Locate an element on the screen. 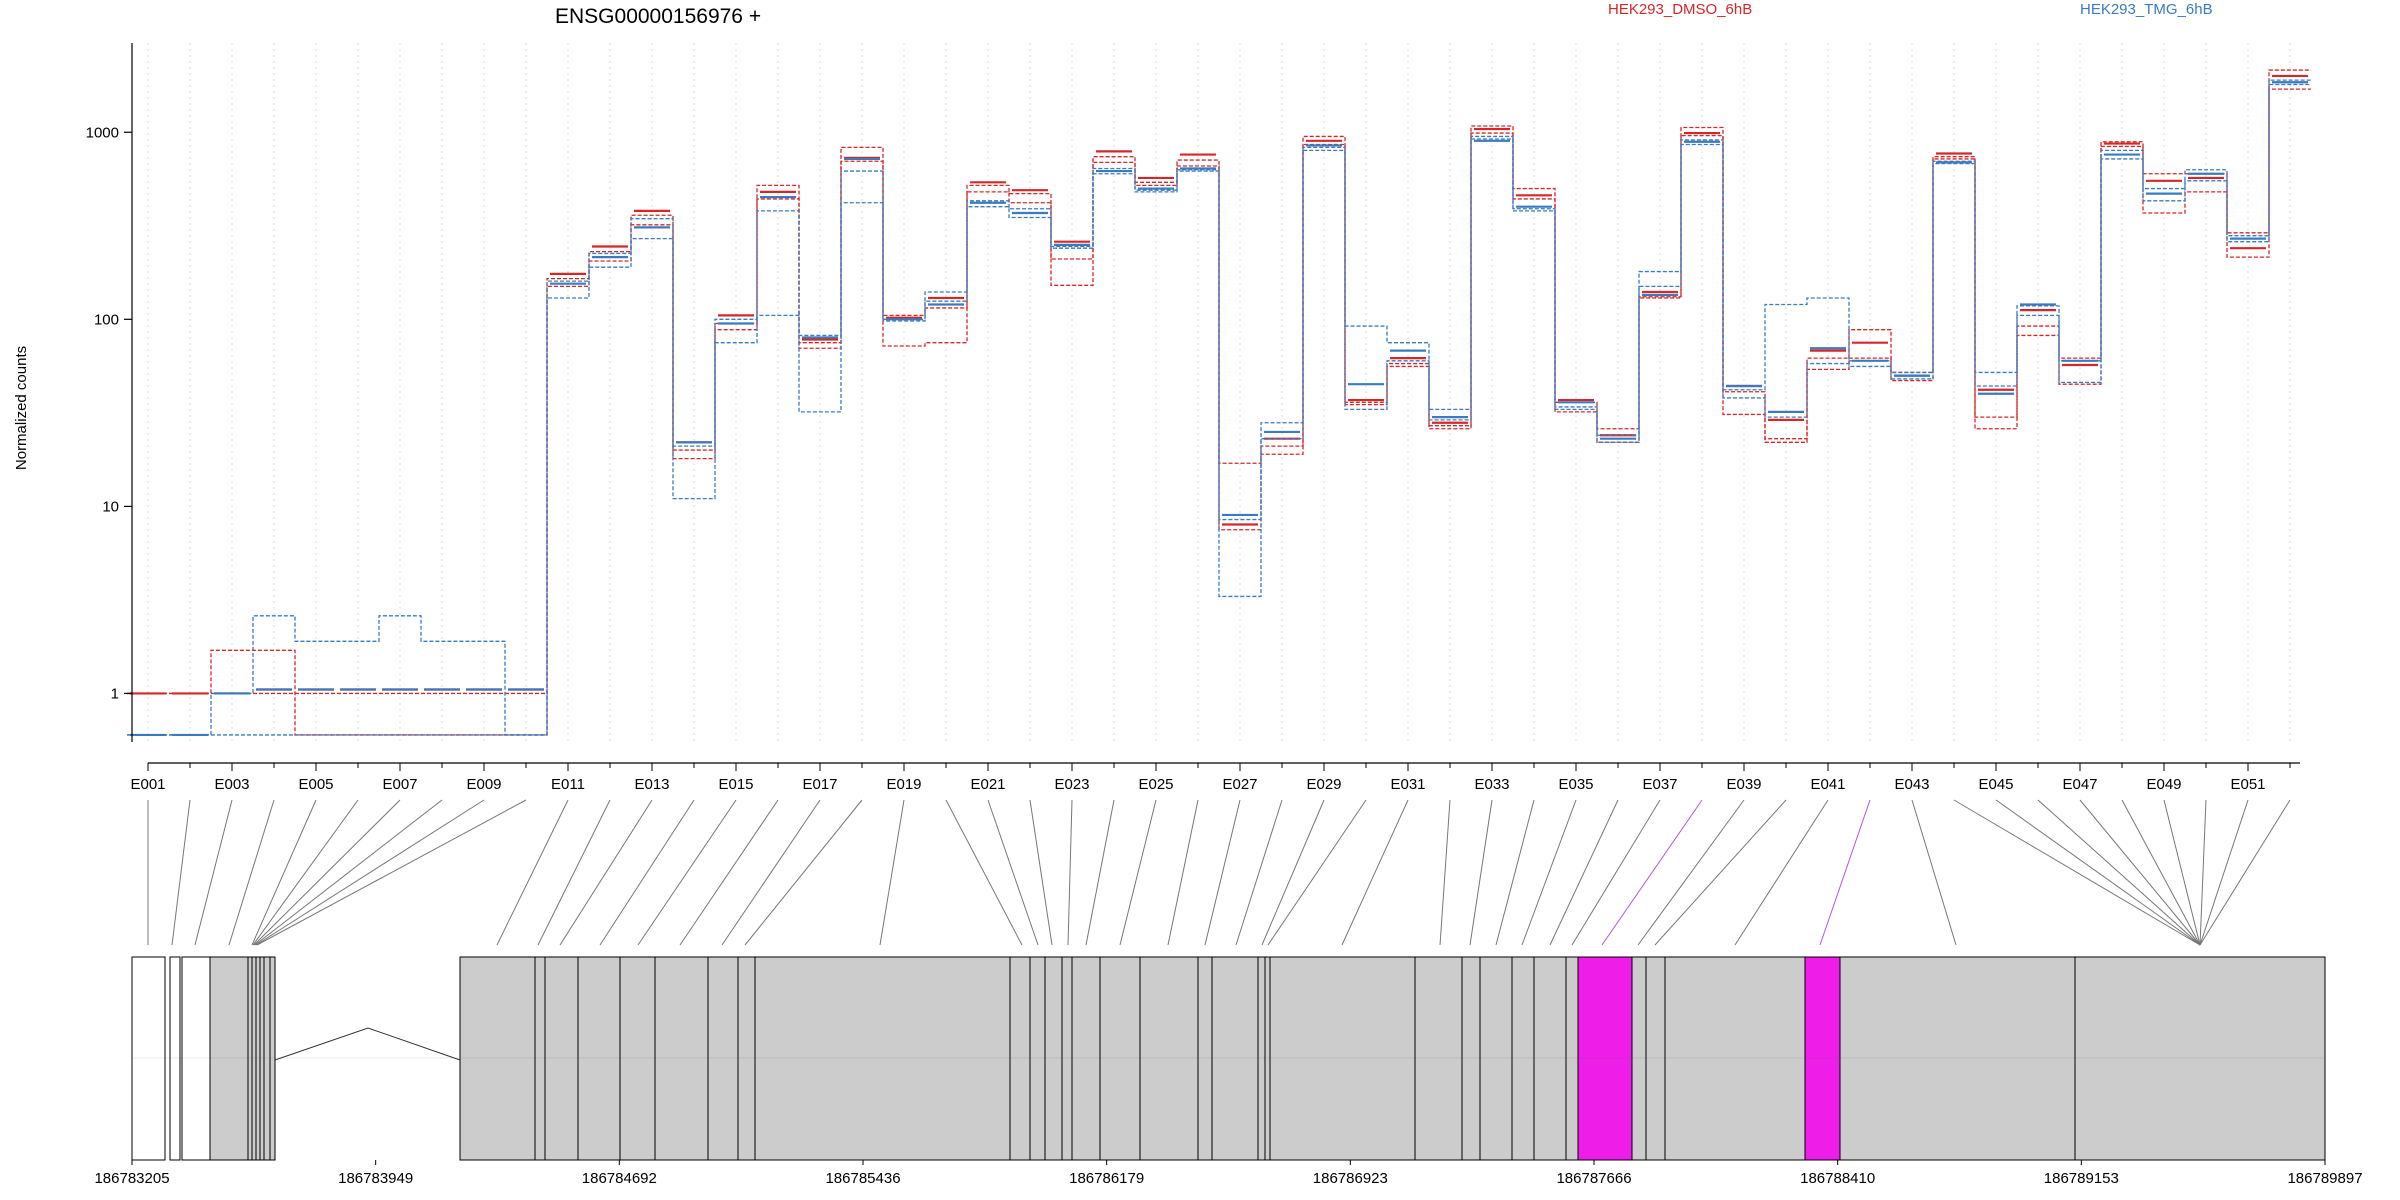 The width and height of the screenshot is (2400, 1200). x-tick-label: E033 is located at coordinates (1491, 784).